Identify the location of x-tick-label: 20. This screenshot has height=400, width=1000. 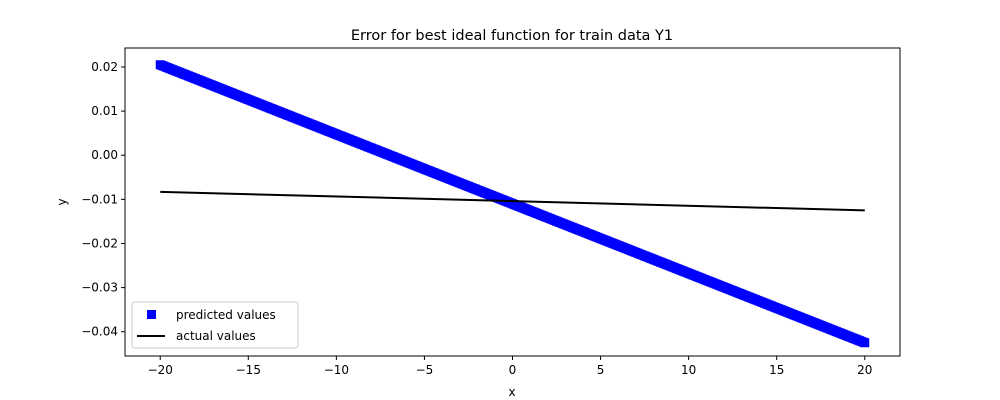
(864, 370).